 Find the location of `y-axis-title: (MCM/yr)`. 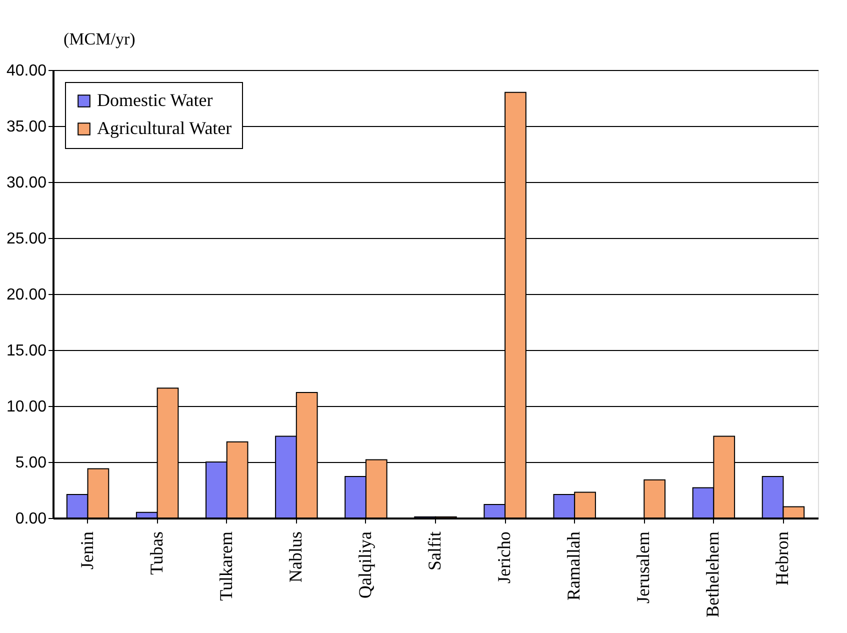

y-axis-title: (MCM/yr) is located at coordinates (100, 39).